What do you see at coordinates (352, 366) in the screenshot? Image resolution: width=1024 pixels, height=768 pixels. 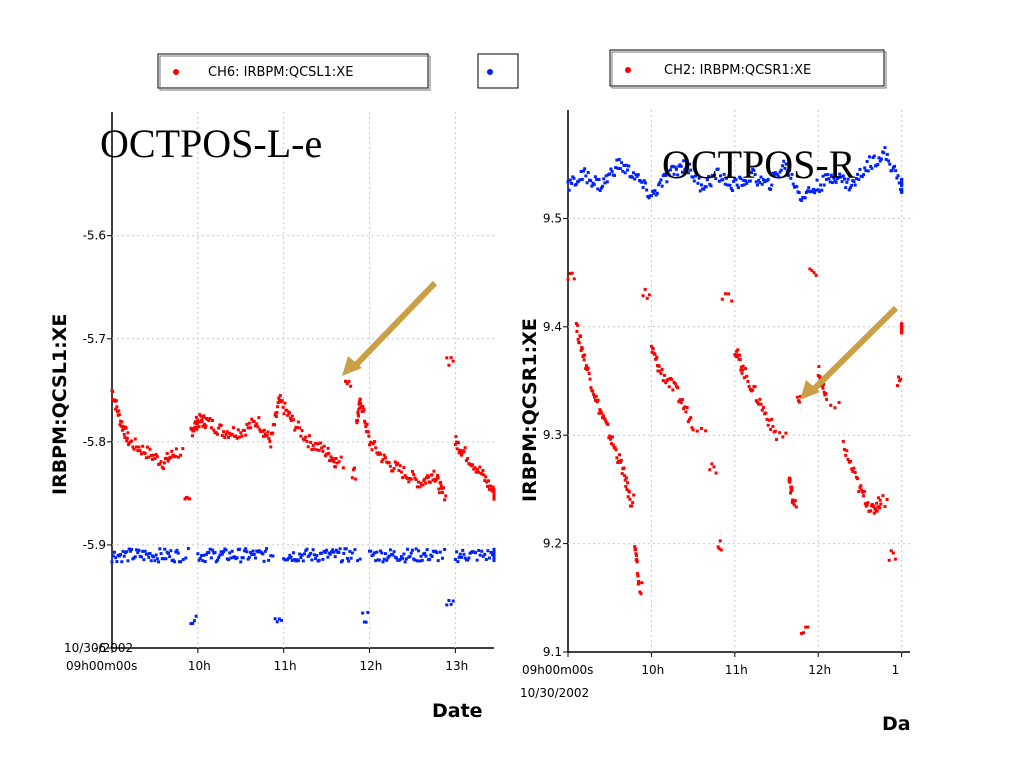 I see `left-arrow-head` at bounding box center [352, 366].